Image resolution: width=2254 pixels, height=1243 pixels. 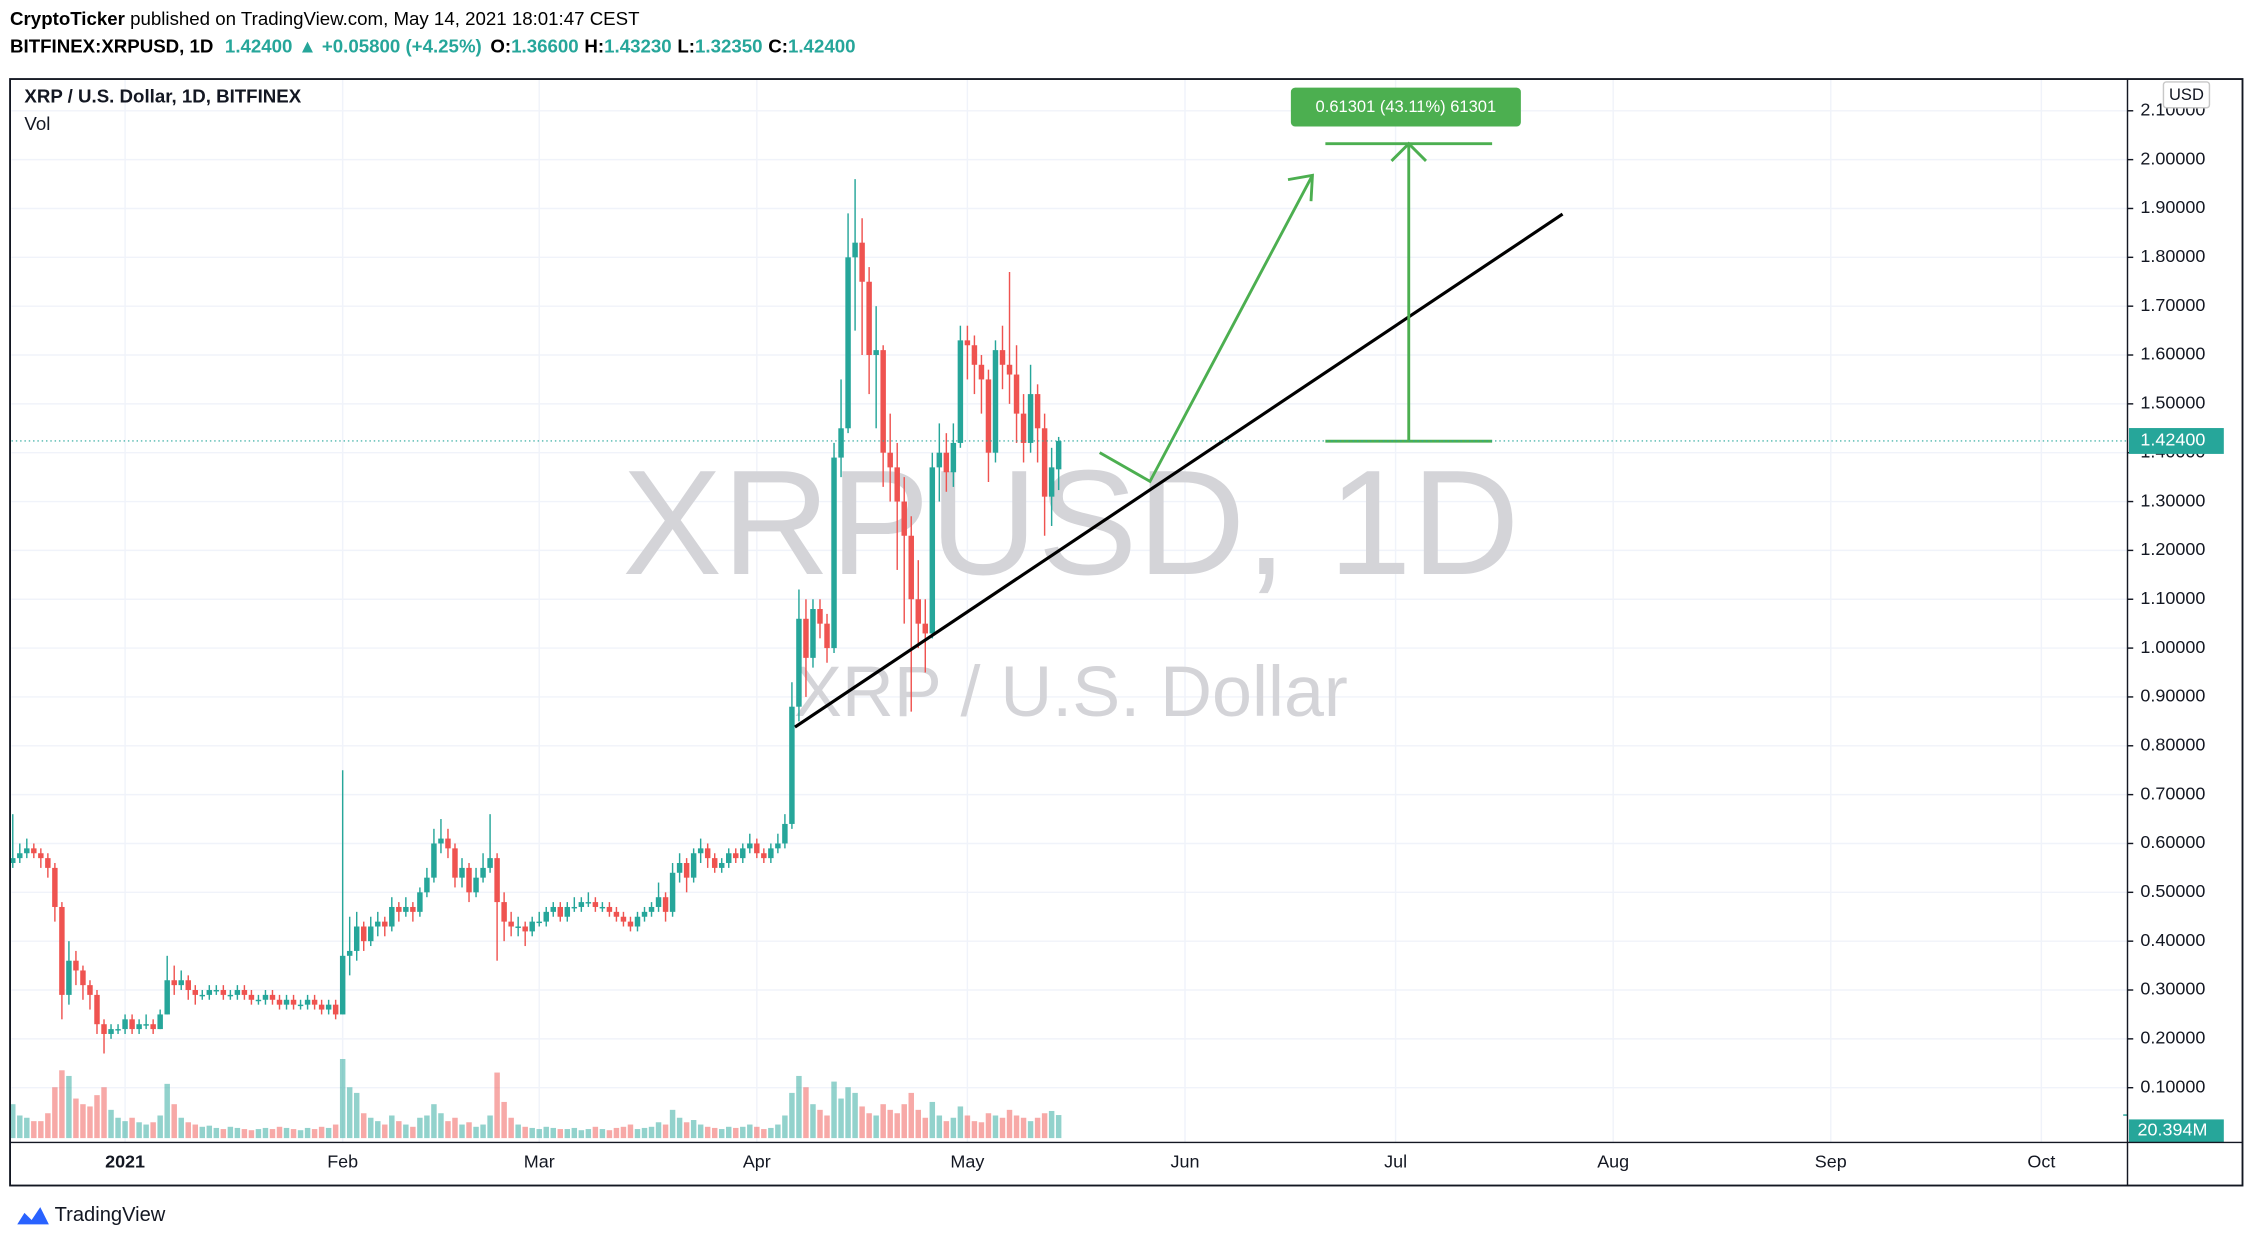 I want to click on measure-box, so click(x=1405, y=107).